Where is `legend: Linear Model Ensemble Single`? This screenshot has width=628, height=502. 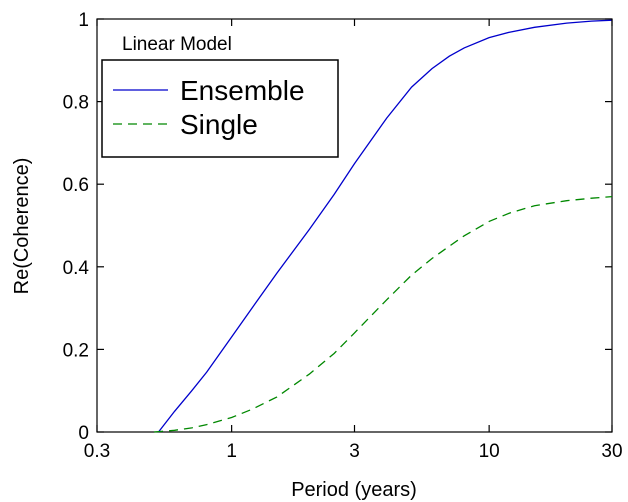
legend: Linear Model Ensemble Single is located at coordinates (220, 96).